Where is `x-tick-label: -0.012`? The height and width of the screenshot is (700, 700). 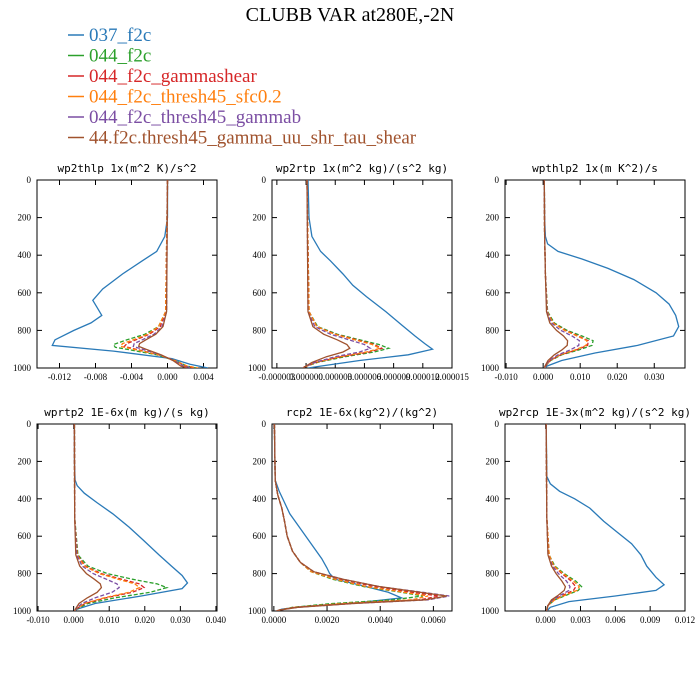
x-tick-label: -0.012 is located at coordinates (59, 377).